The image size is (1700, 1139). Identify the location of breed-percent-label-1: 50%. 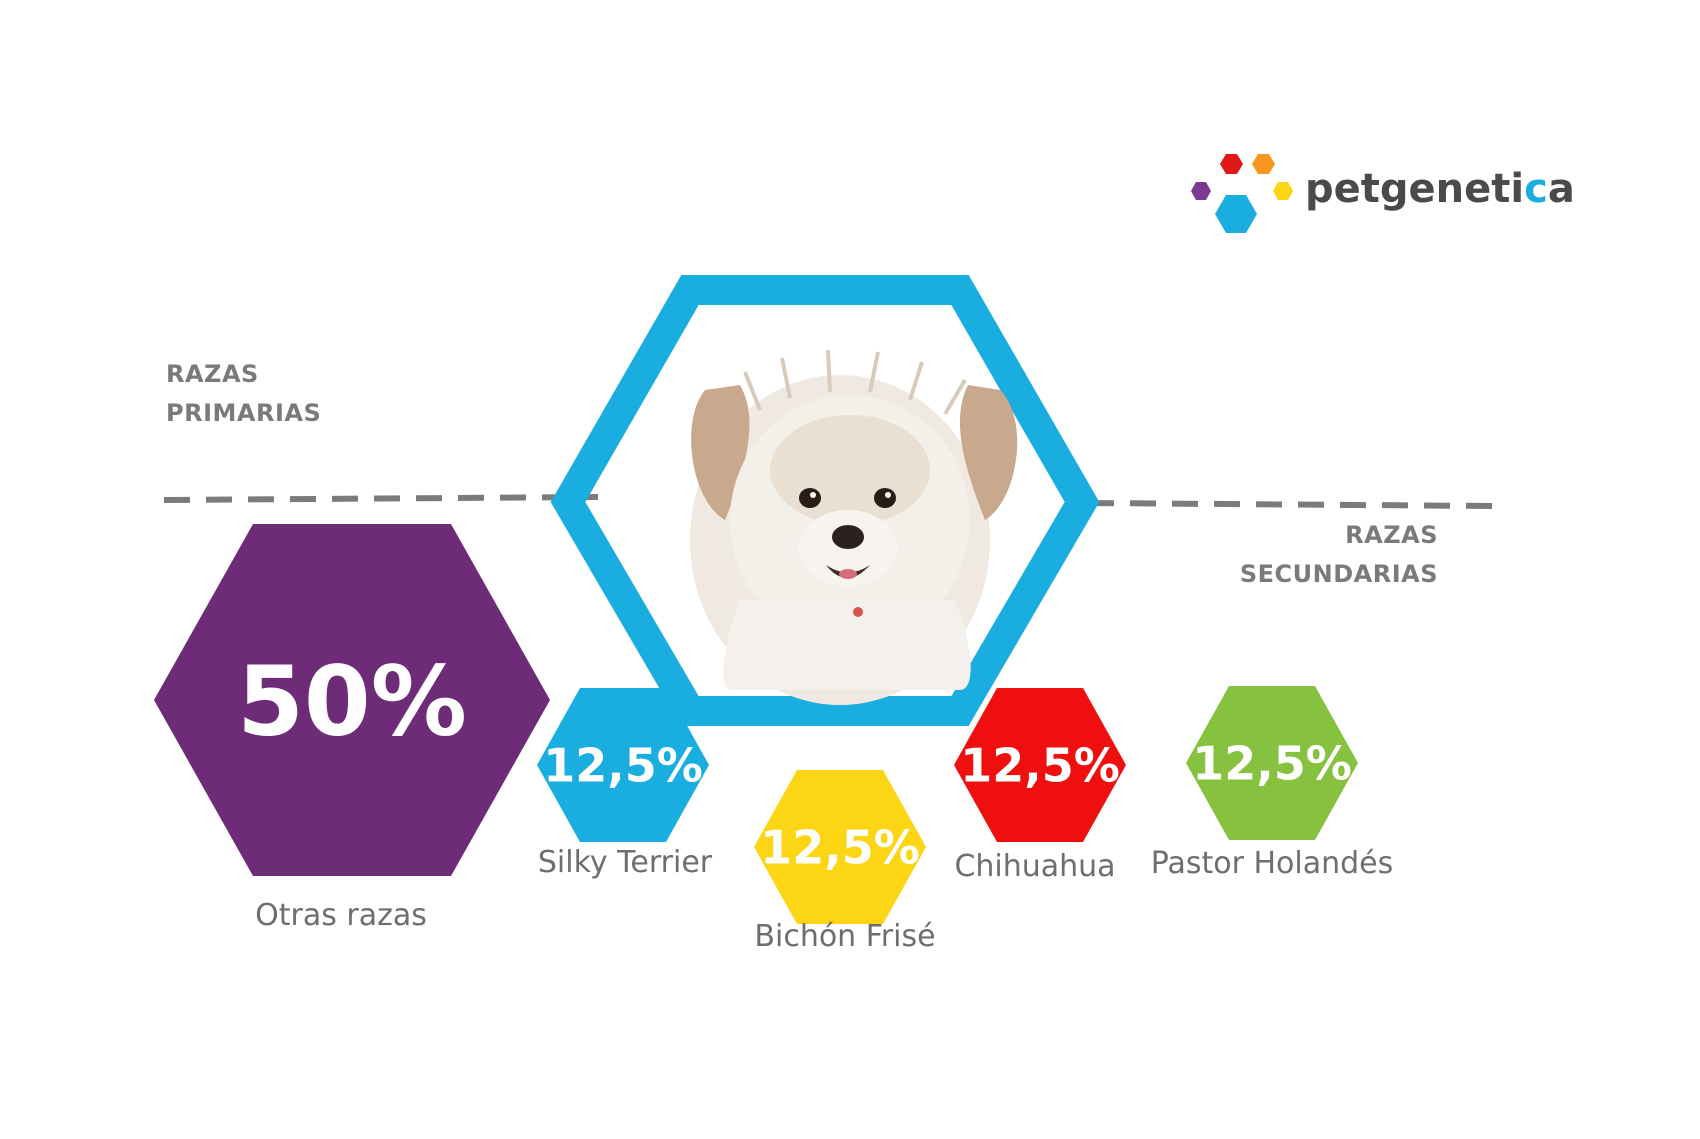
(352, 702).